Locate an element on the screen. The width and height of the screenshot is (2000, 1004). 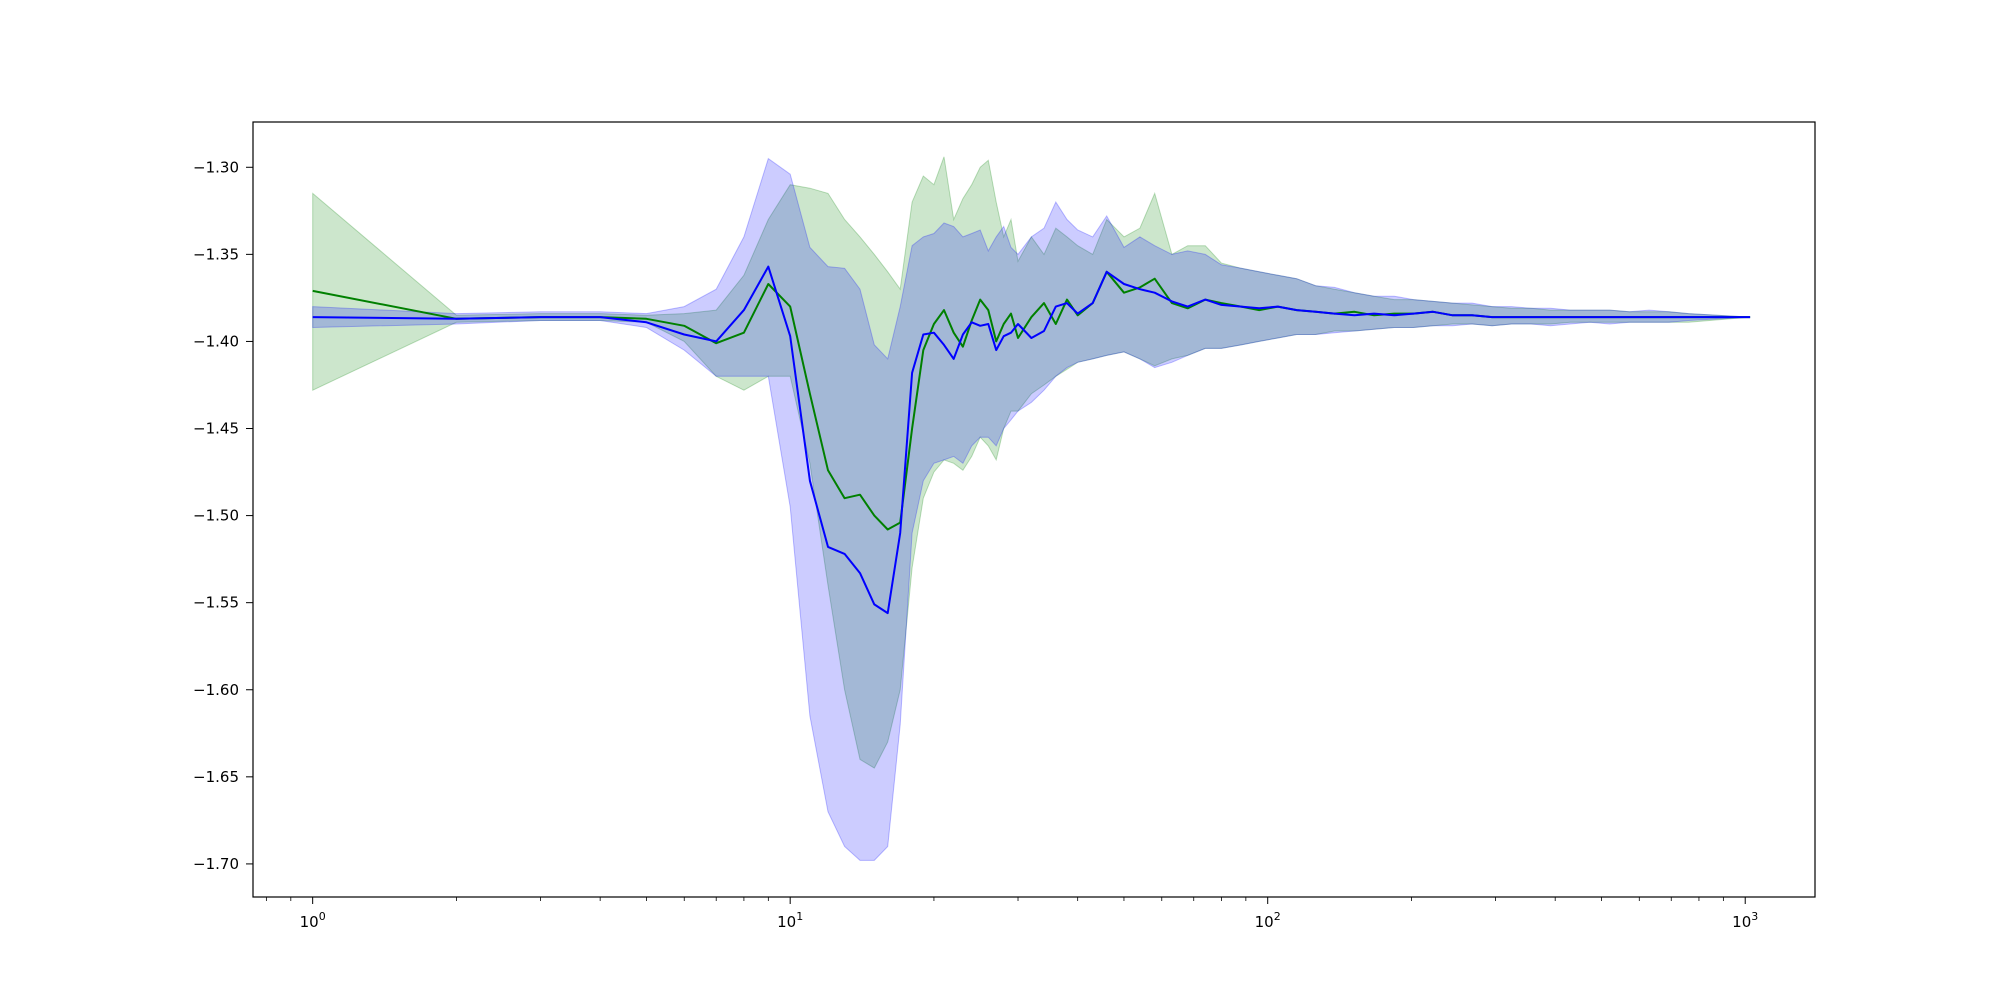
y-tick-label: −1.50 is located at coordinates (216, 516).